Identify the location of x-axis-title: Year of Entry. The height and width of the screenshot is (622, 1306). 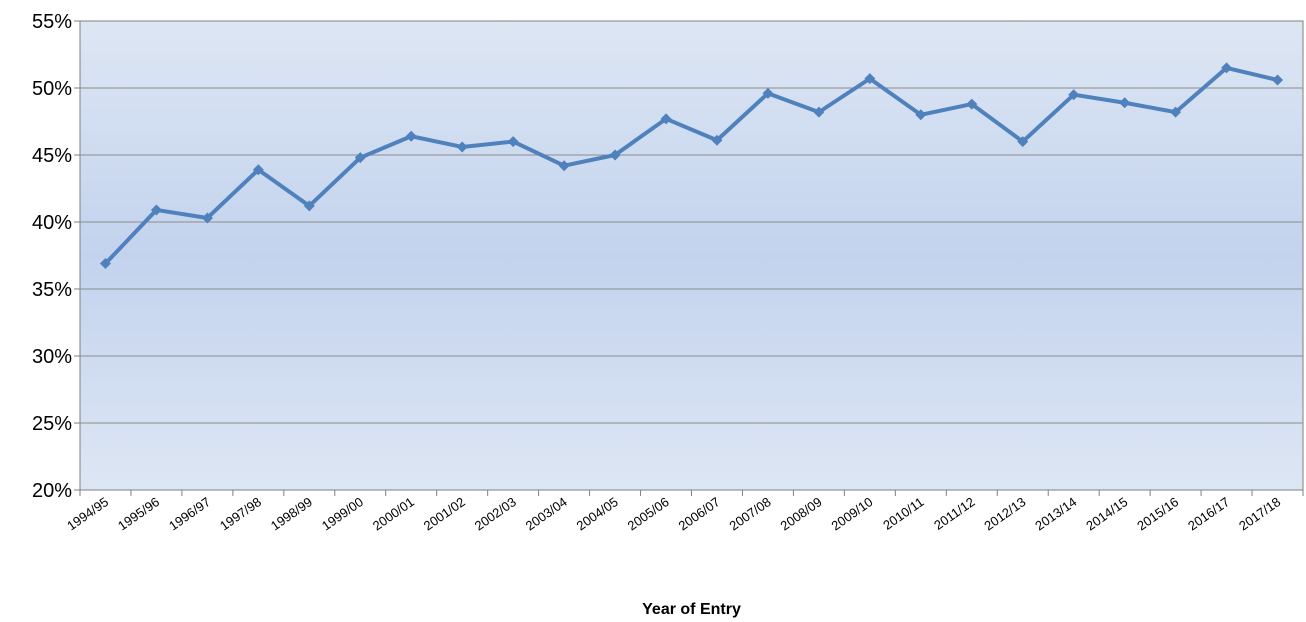
(691, 609).